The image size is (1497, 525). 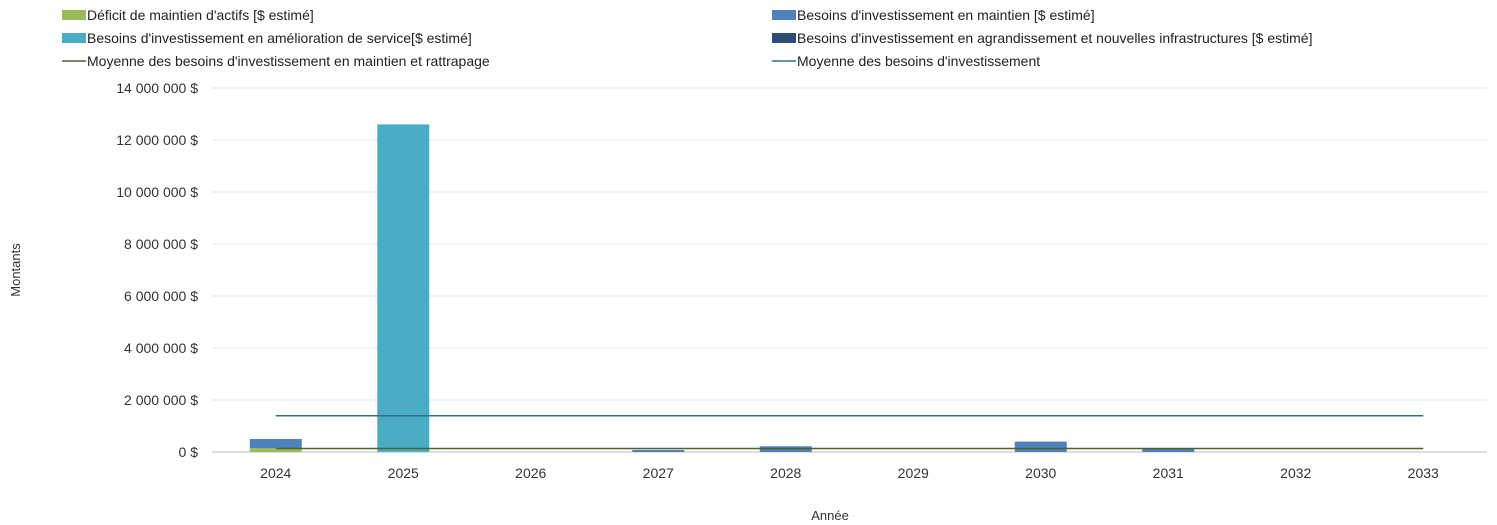 What do you see at coordinates (403, 473) in the screenshot?
I see `x-tick-label: 2025` at bounding box center [403, 473].